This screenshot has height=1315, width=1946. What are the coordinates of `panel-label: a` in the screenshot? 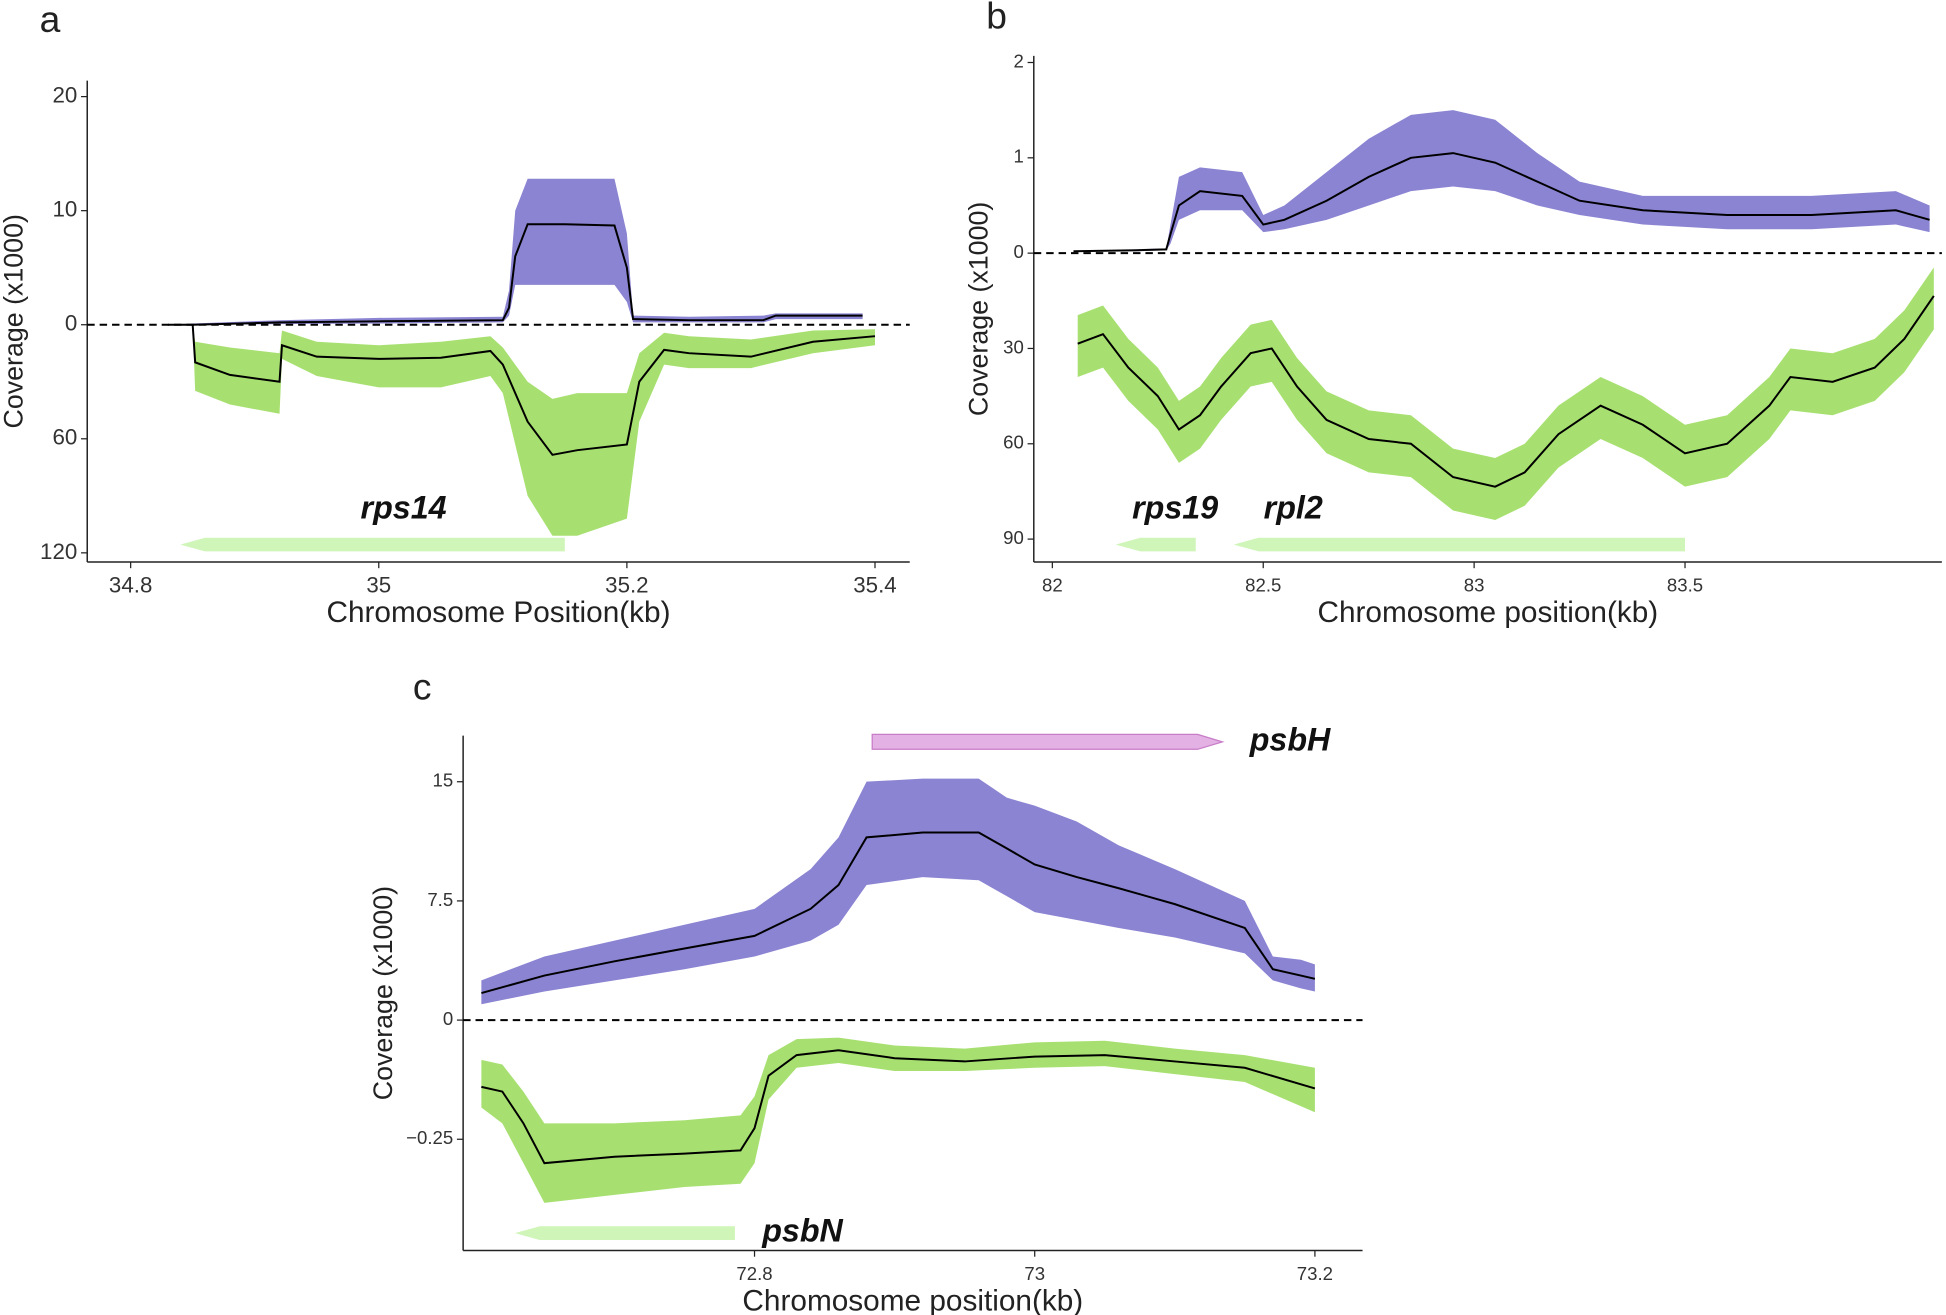 It's located at (50, 20).